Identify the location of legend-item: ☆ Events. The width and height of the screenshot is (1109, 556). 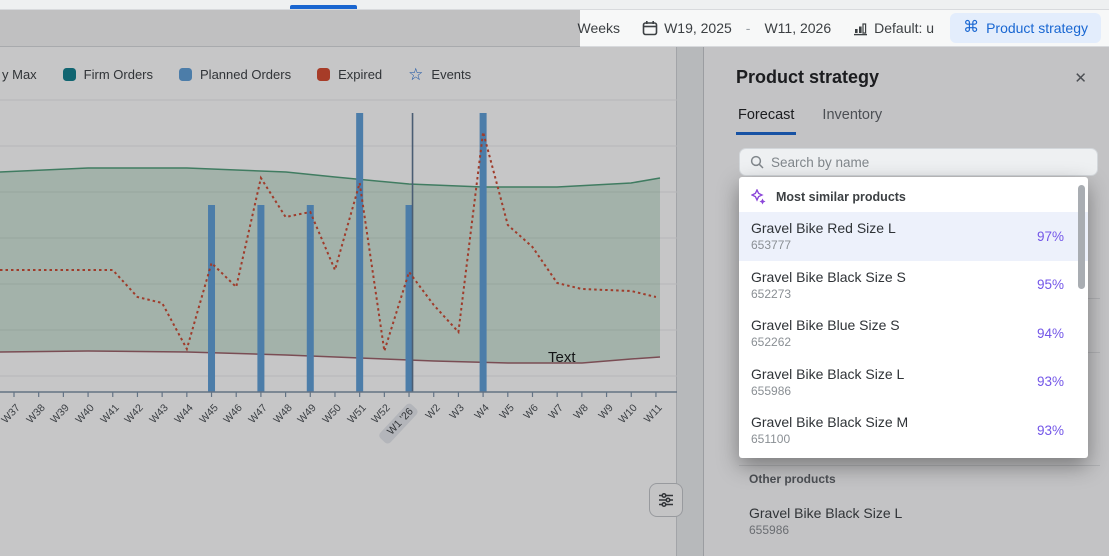
(440, 74).